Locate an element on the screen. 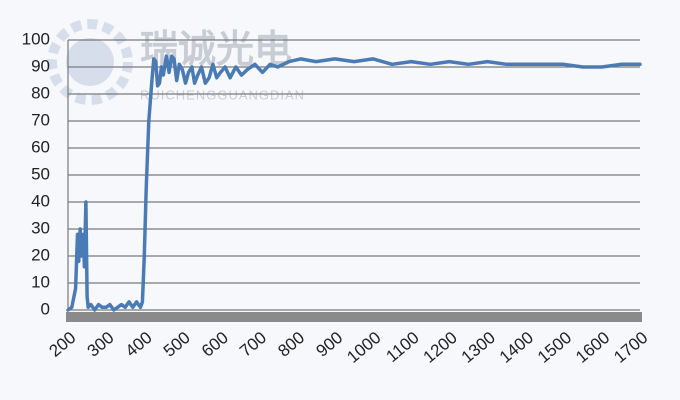 The height and width of the screenshot is (400, 680). y-tick-label: 90 is located at coordinates (40, 65).